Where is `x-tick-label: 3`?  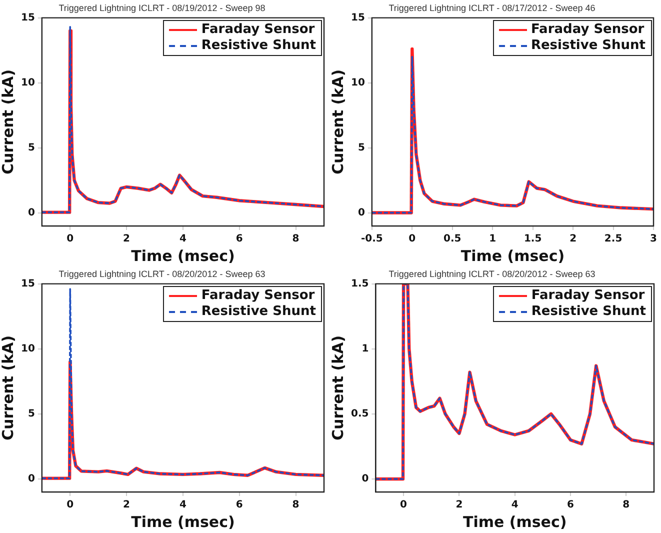
x-tick-label: 3 is located at coordinates (654, 239).